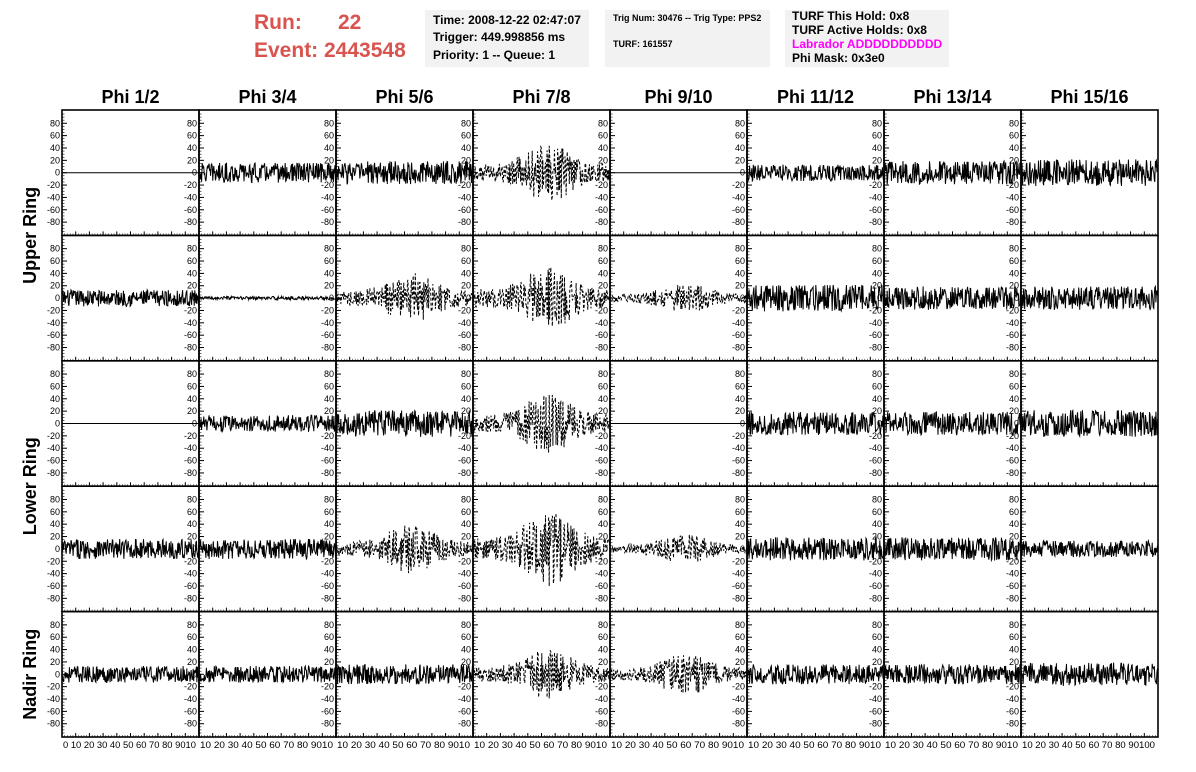  I want to click on run-label: Run:, so click(278, 22).